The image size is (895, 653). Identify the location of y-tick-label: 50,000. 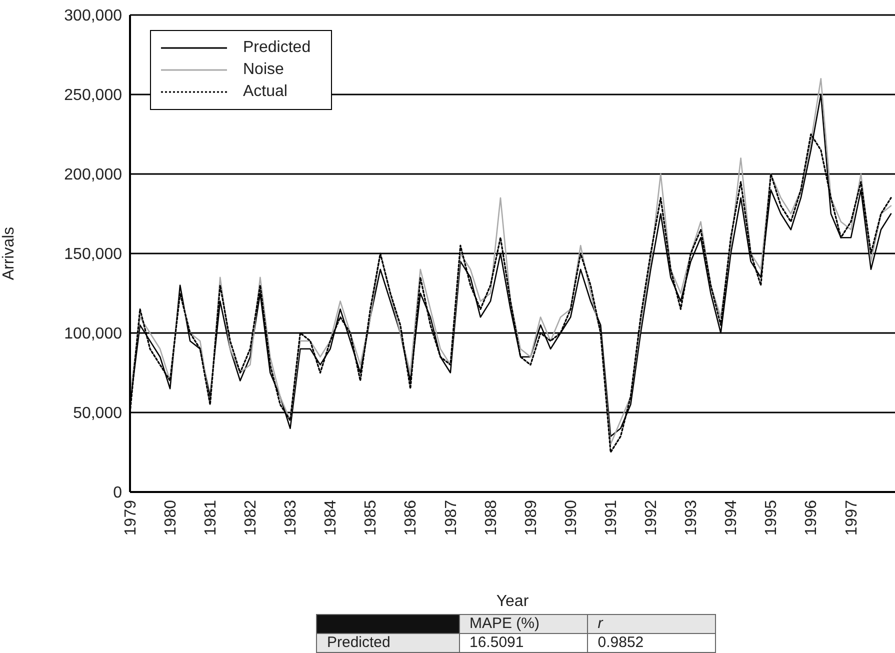
(97, 413).